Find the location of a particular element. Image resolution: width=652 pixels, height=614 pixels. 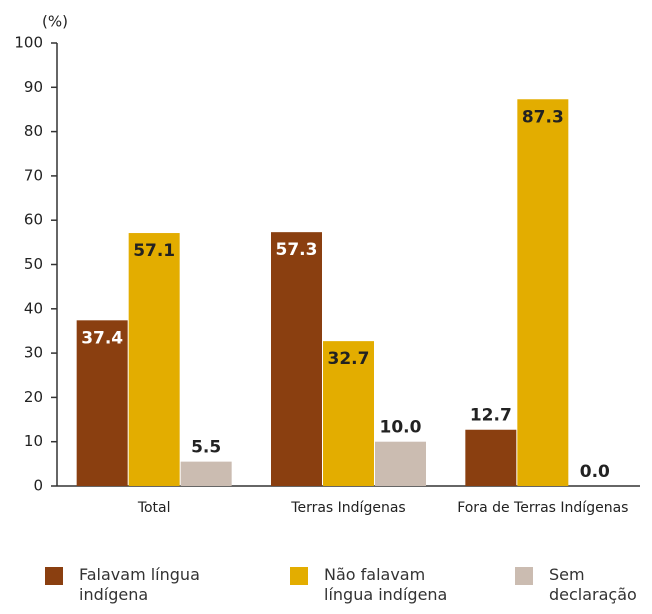

y-tick-label: 30 is located at coordinates (33, 353).